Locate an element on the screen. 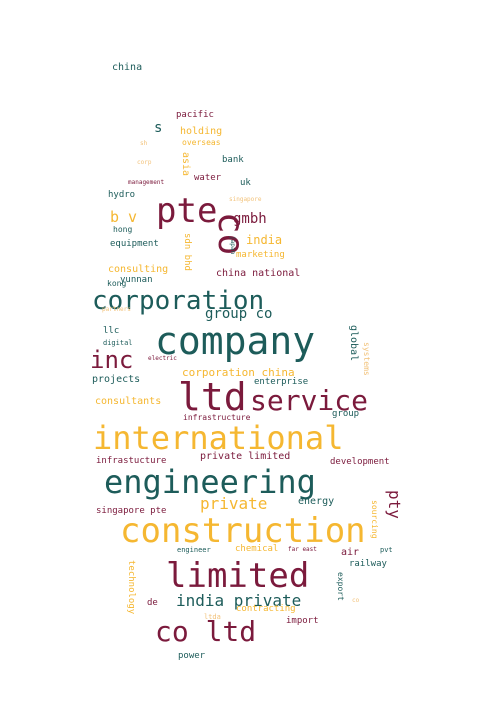 The height and width of the screenshot is (702, 495). word: hong is located at coordinates (123, 229).